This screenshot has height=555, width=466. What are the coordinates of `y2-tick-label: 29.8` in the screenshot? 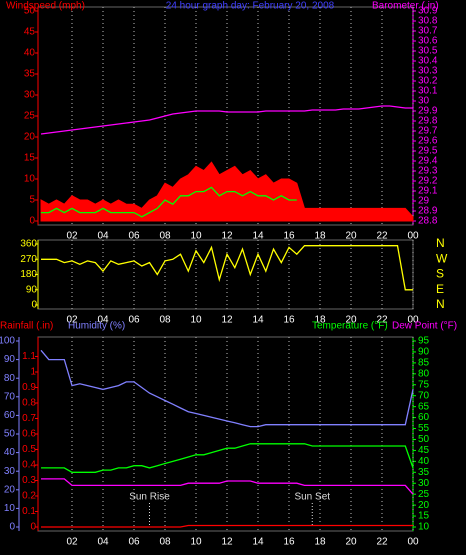 It's located at (428, 121).